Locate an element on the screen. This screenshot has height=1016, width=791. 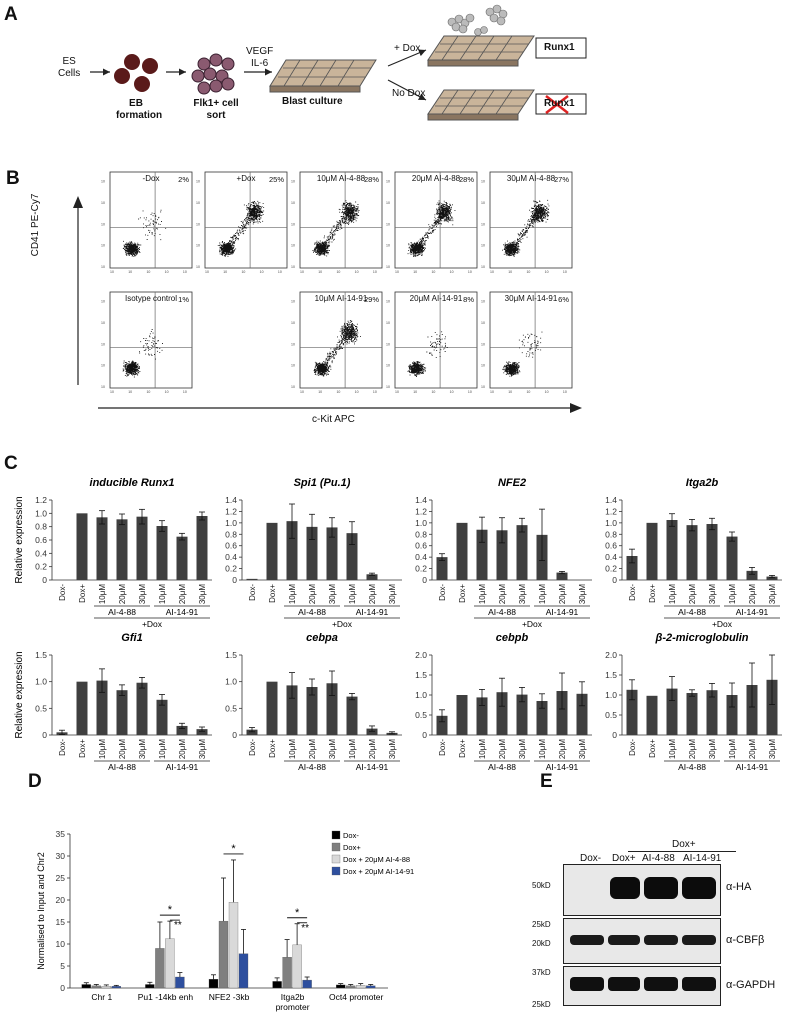
band-gapdh-lane2 is located at coordinates (624, 984).